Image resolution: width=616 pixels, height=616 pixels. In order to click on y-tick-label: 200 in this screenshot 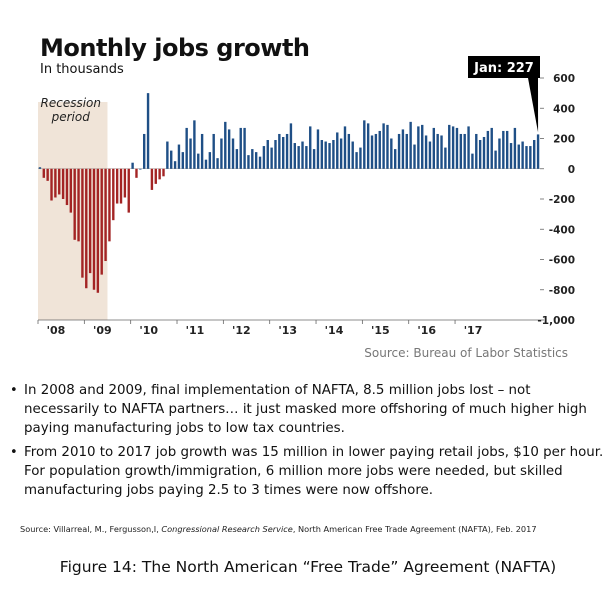, I will do `click(564, 140)`.